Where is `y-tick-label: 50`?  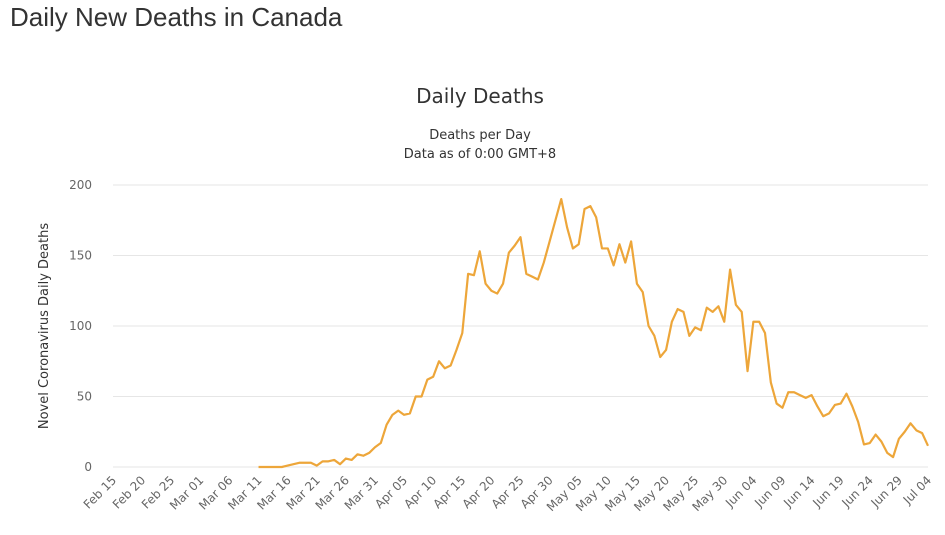 y-tick-label: 50 is located at coordinates (84, 397).